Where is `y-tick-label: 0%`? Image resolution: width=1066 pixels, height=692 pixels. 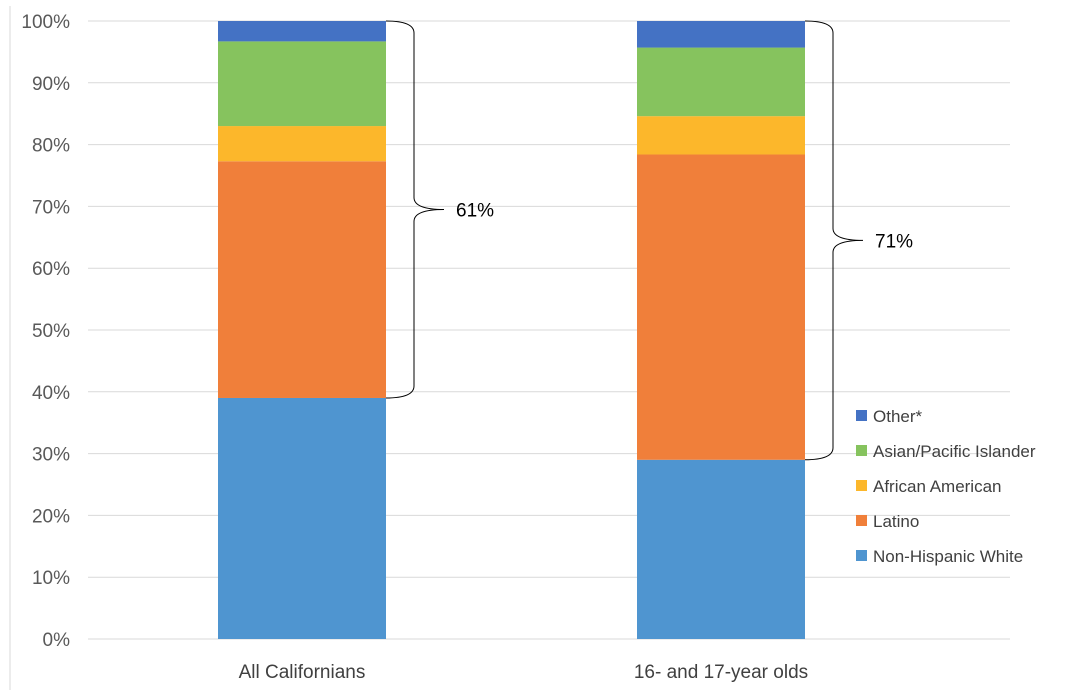 y-tick-label: 0% is located at coordinates (57, 640).